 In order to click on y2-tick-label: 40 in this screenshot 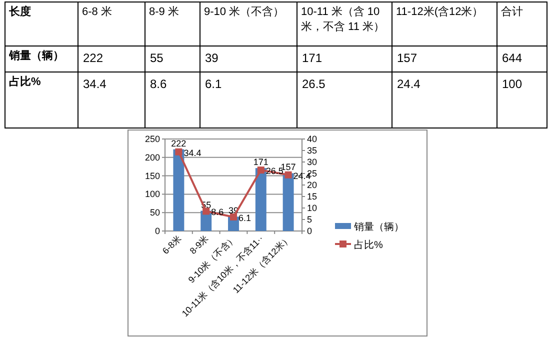, I will do `click(312, 139)`.